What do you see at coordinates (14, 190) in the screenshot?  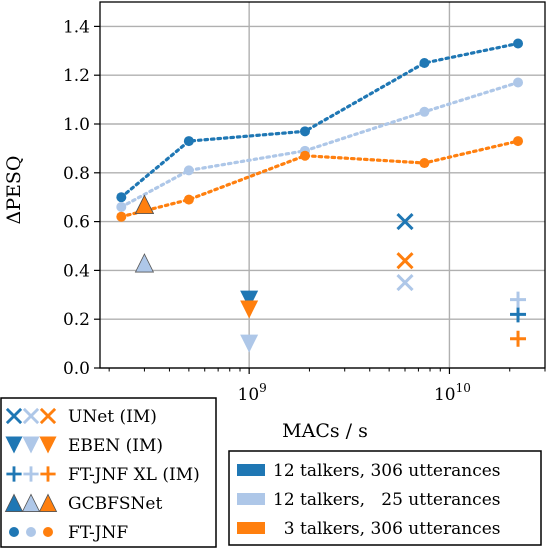 I see `y-axis-label: ΔPESQ` at bounding box center [14, 190].